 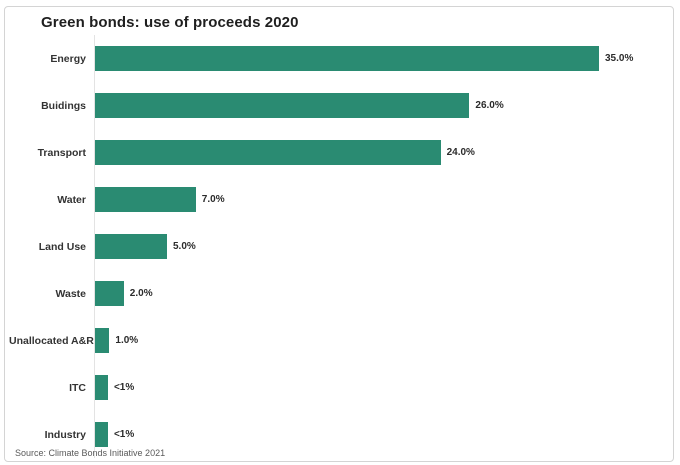 I want to click on value-label: 7.0%, so click(x=213, y=199).